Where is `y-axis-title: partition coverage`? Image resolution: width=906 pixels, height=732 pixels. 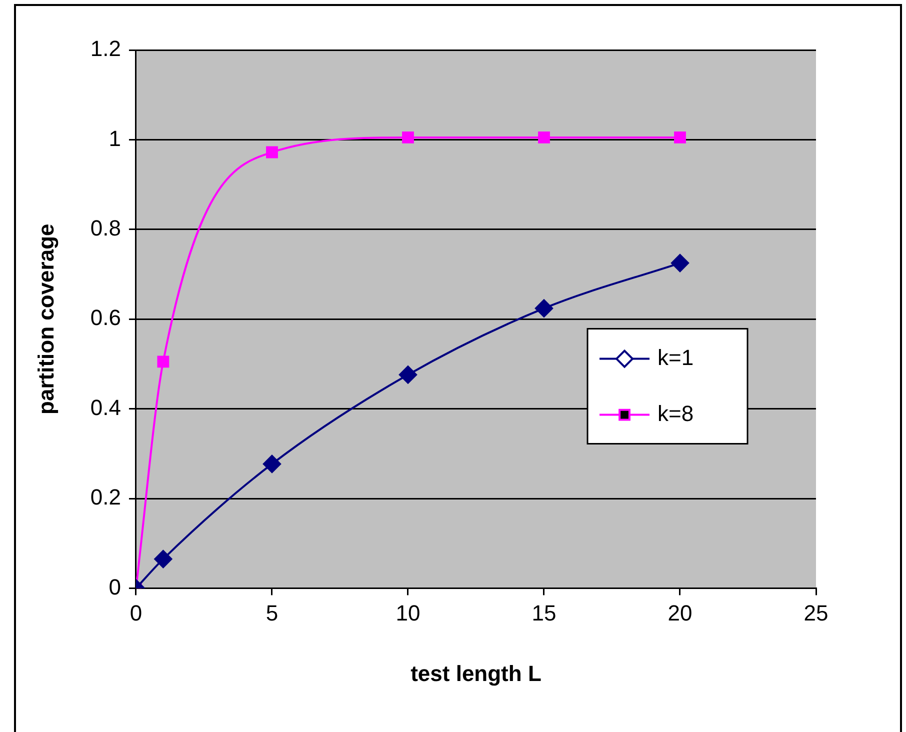
y-axis-title: partition coverage is located at coordinates (45, 319).